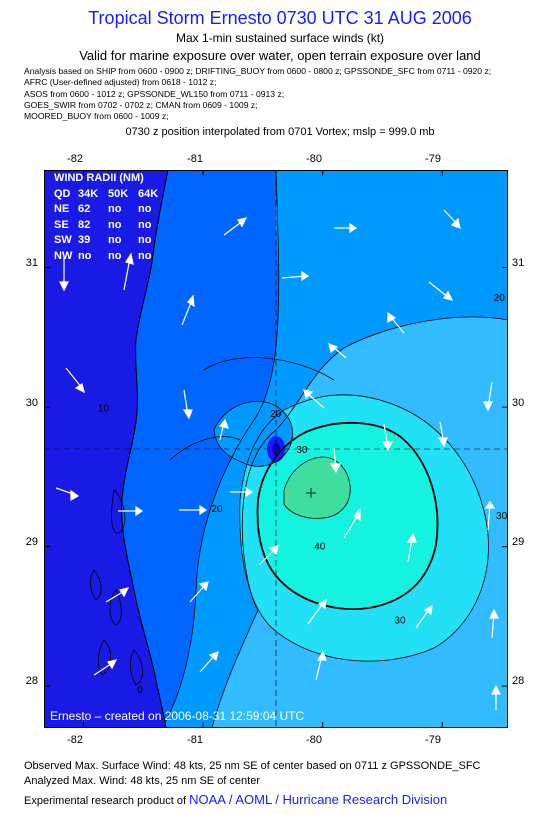  Describe the element at coordinates (88, 193) in the screenshot. I see `column-header: 34K` at that location.